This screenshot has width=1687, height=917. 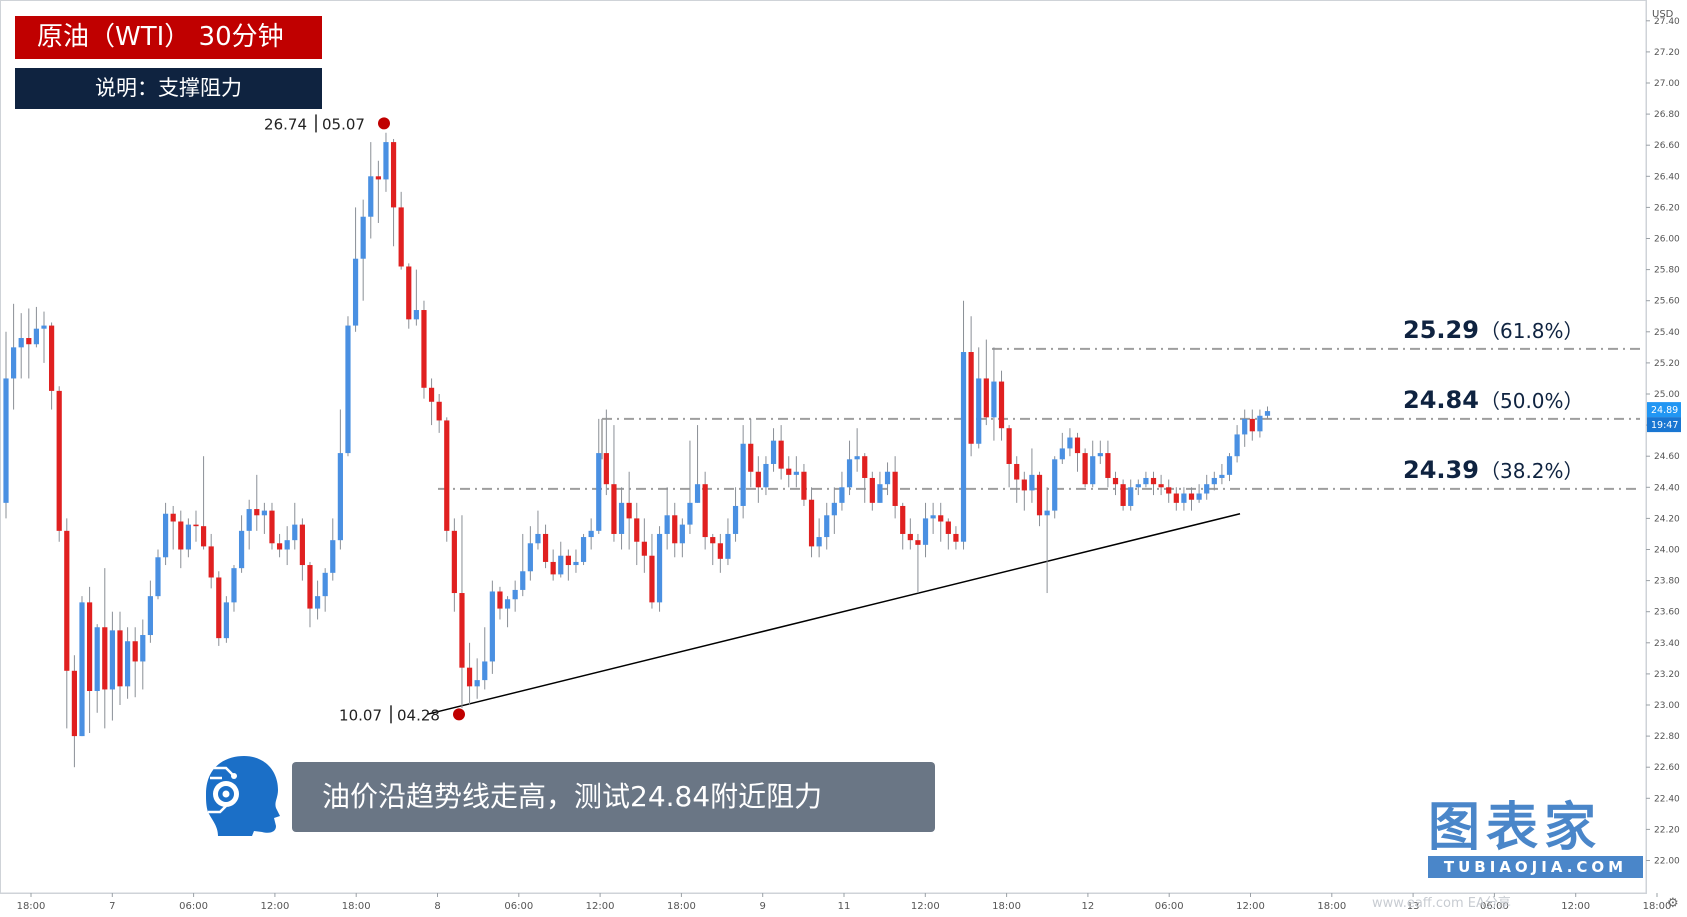 I want to click on time-tick-label: 9, so click(x=763, y=906).